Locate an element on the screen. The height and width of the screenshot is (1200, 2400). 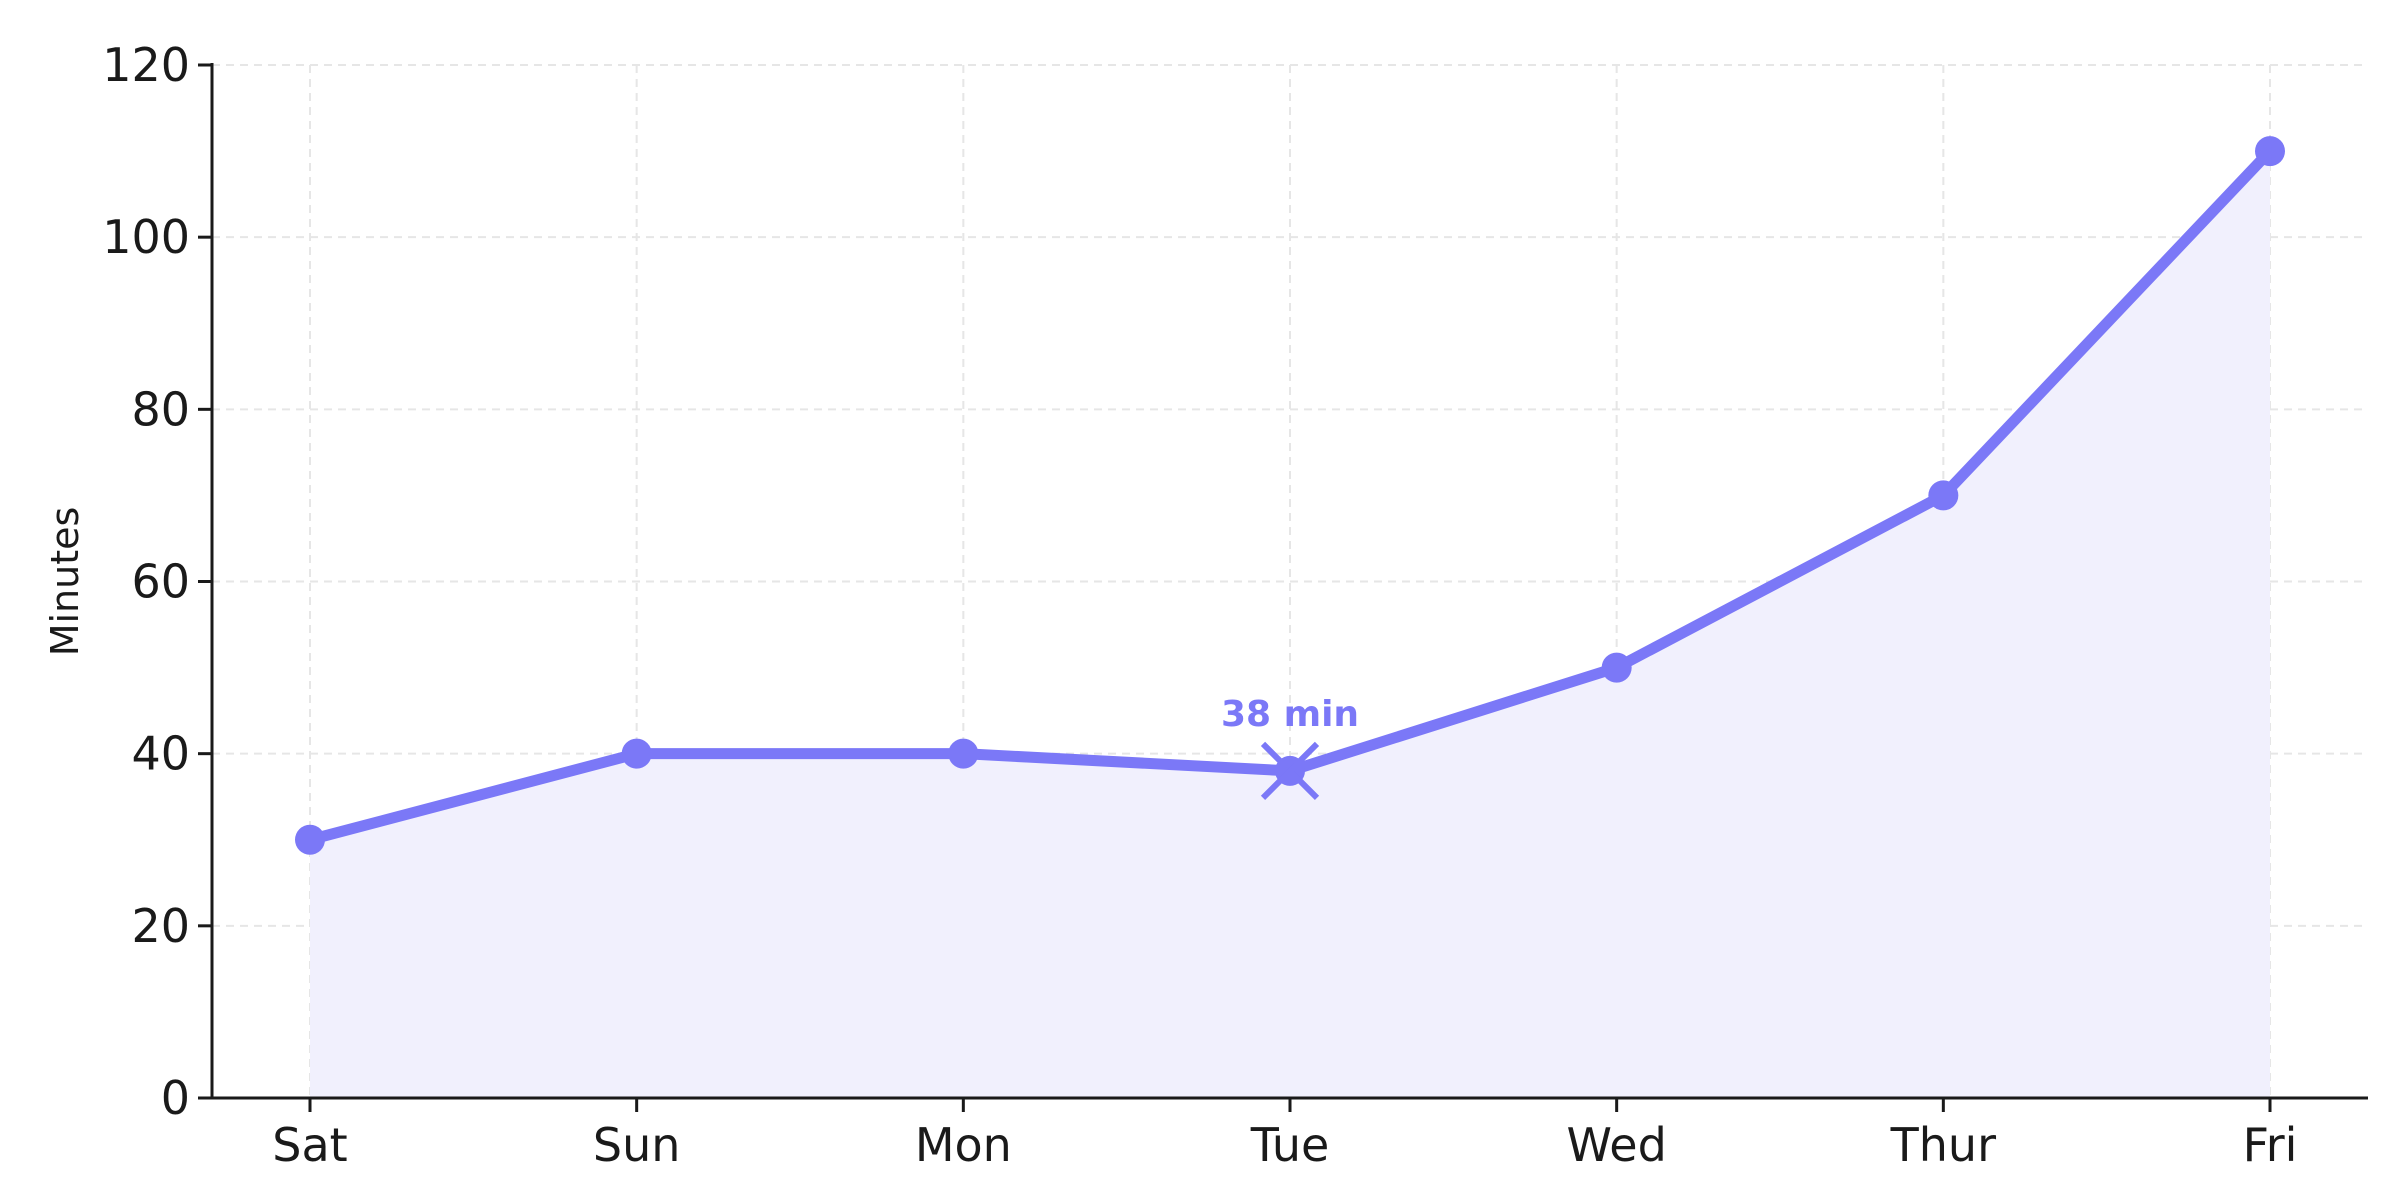
y-tick-label-100: 100 is located at coordinates (146, 237).